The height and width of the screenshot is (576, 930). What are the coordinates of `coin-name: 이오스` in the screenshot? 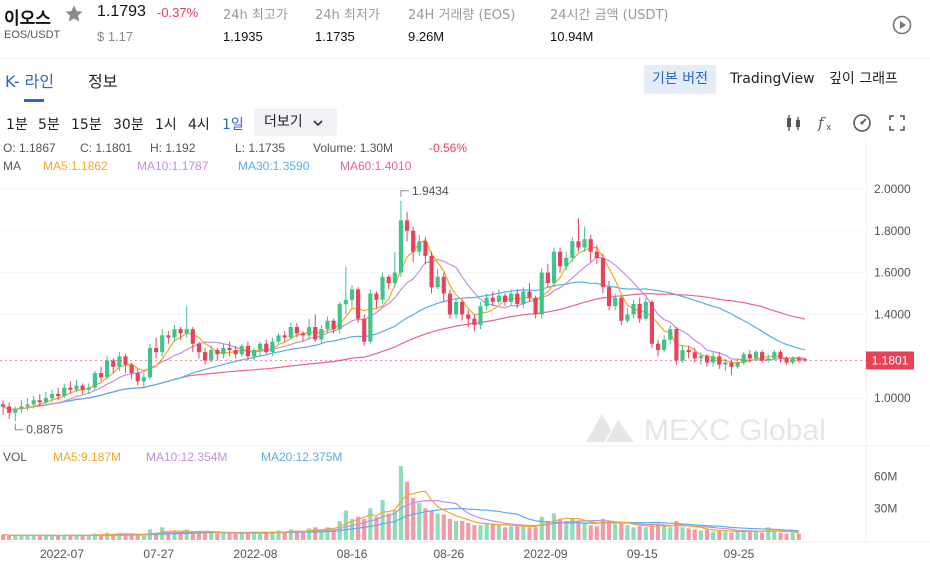 It's located at (27, 19).